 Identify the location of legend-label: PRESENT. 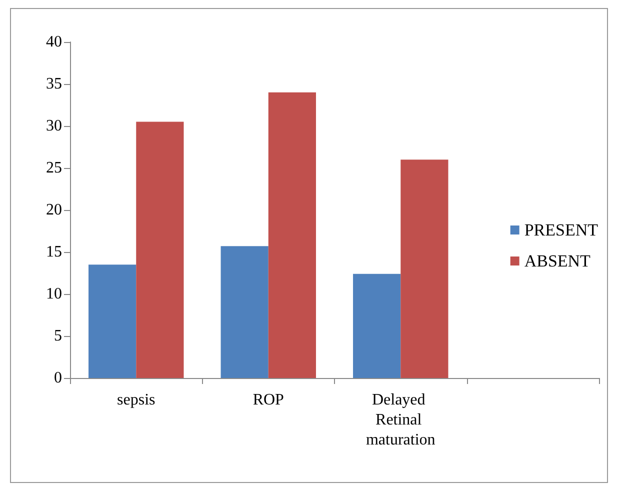
(561, 230).